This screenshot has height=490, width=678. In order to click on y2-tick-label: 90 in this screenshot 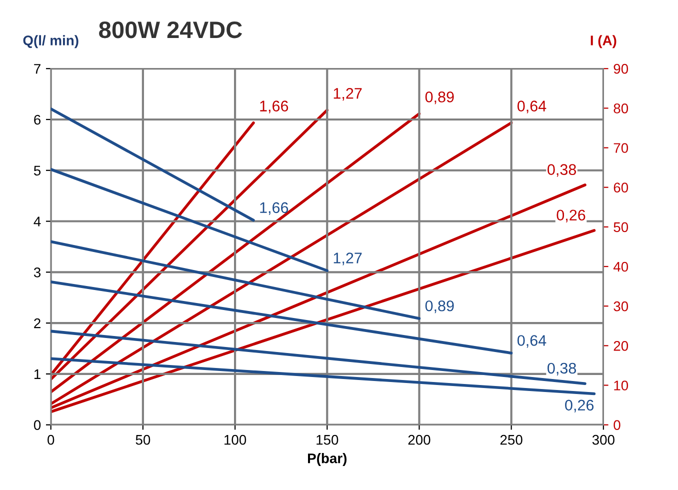, I will do `click(621, 69)`.